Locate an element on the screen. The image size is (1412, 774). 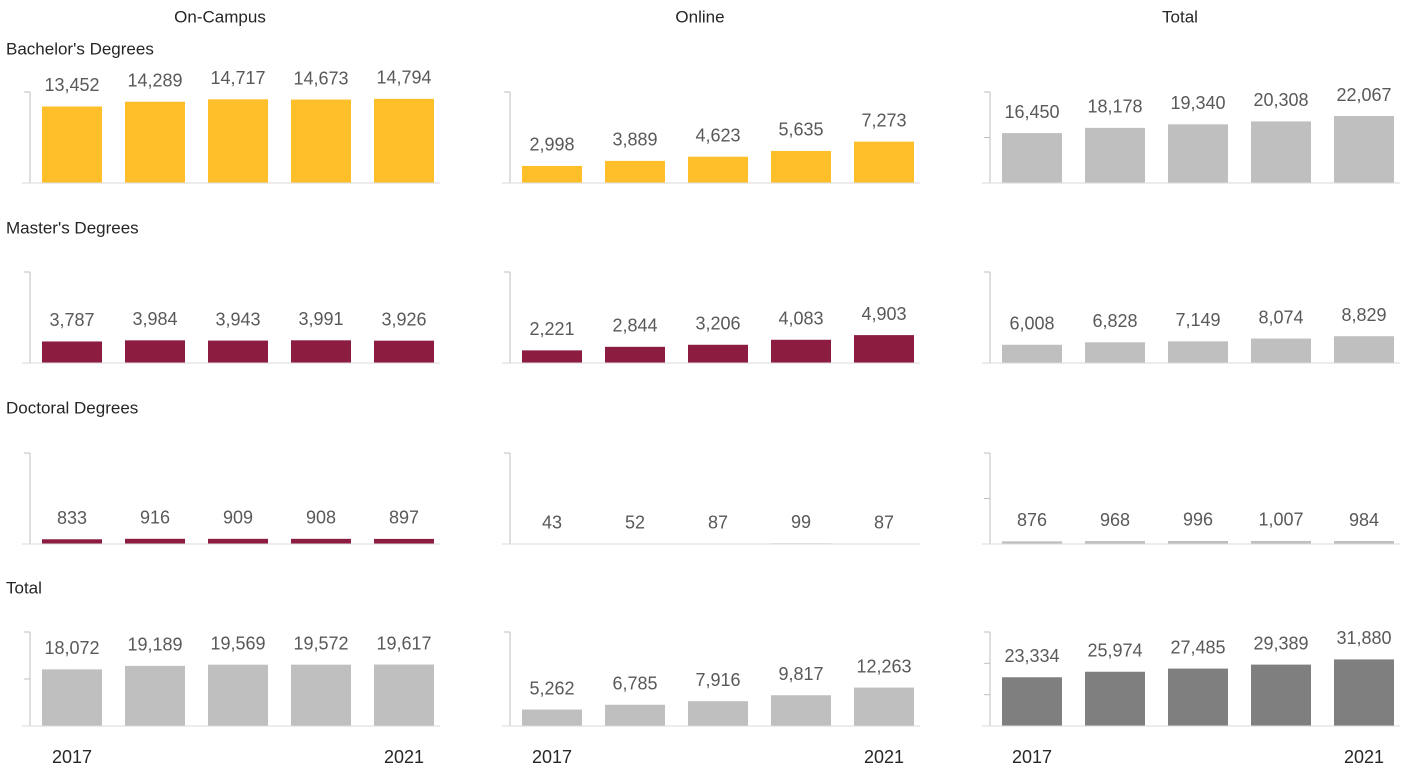
value-label: 14,289 is located at coordinates (154, 80).